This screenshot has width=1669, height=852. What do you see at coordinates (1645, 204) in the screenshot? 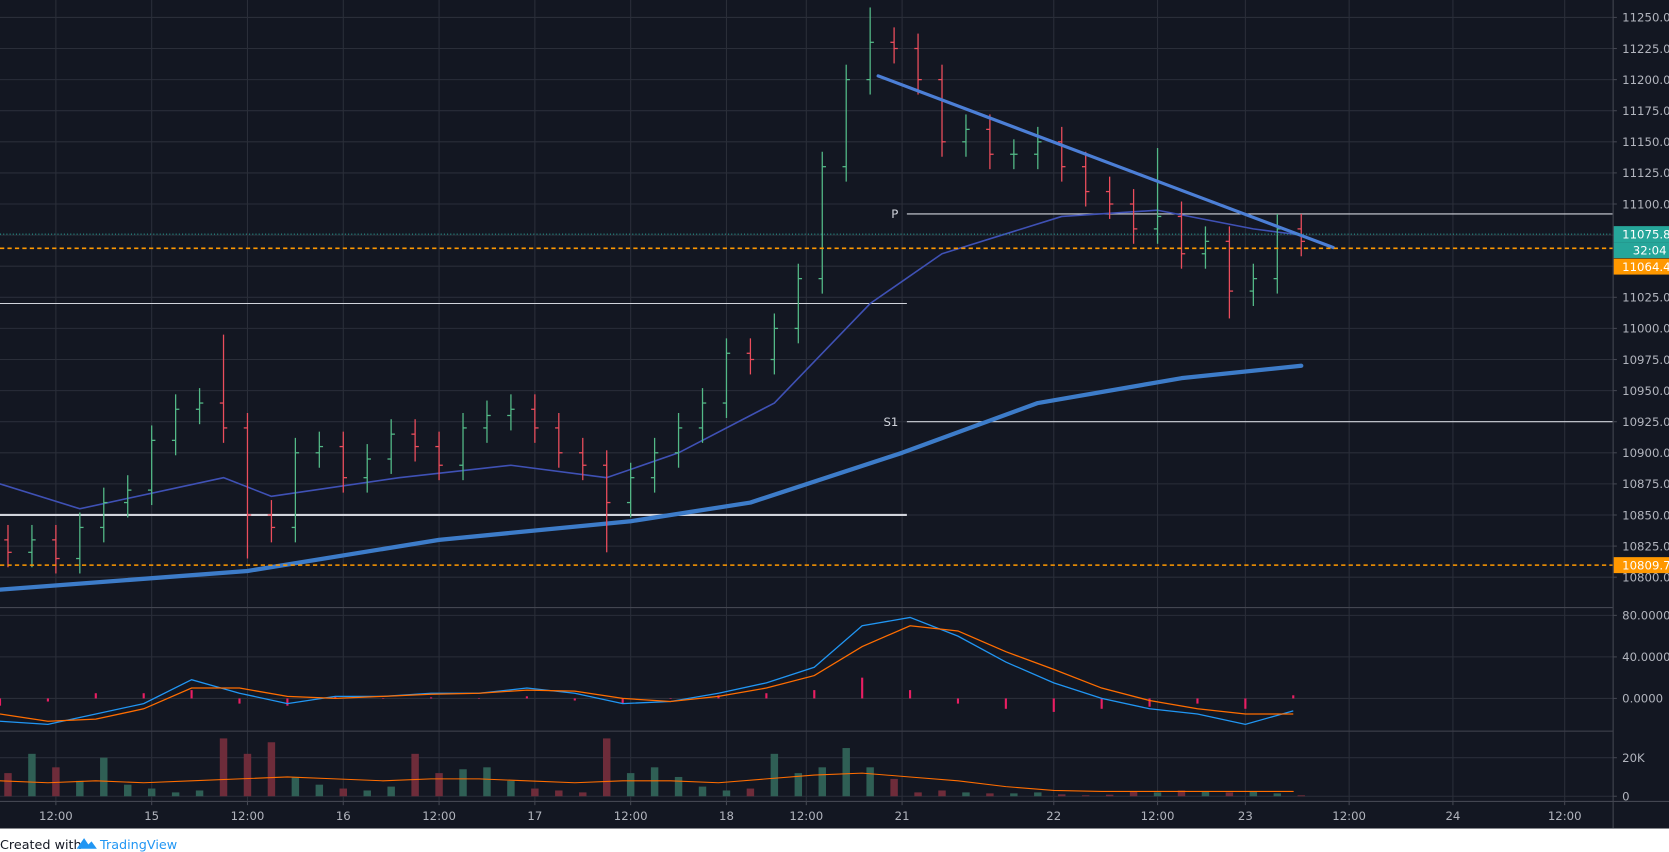
I see `y-tick-label: 11100.0` at bounding box center [1645, 204].